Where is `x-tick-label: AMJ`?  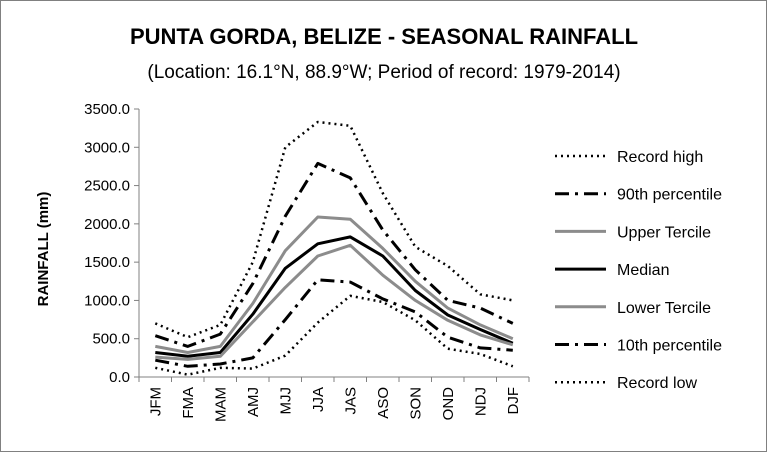
x-tick-label: AMJ is located at coordinates (253, 402).